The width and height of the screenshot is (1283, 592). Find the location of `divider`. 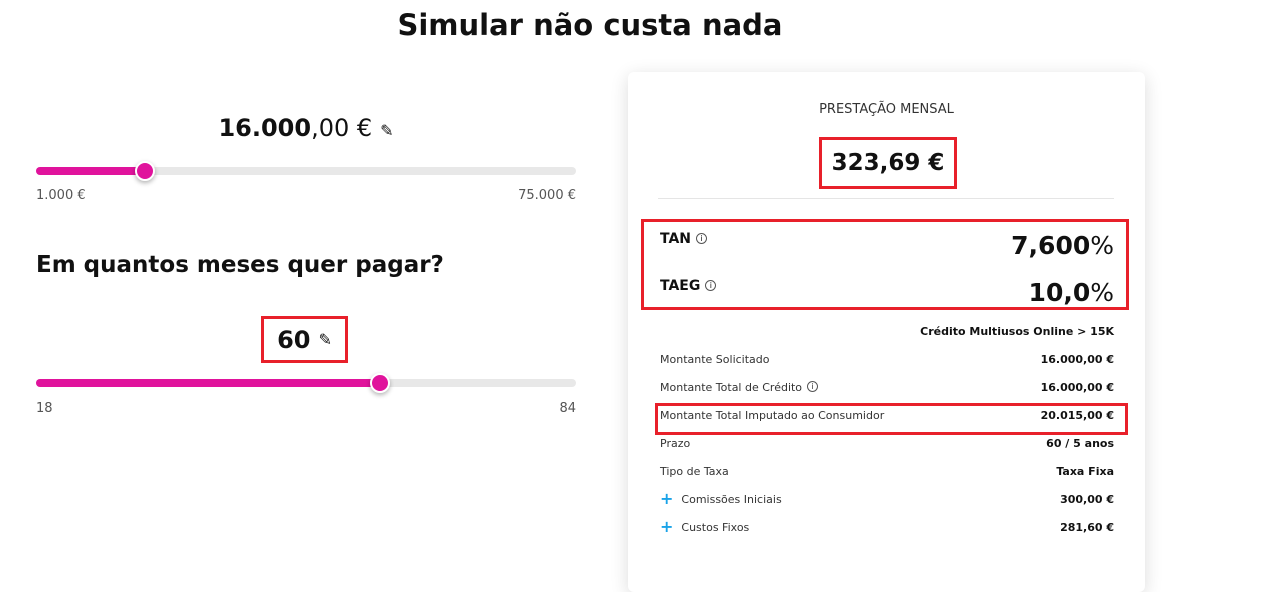

divider is located at coordinates (886, 198).